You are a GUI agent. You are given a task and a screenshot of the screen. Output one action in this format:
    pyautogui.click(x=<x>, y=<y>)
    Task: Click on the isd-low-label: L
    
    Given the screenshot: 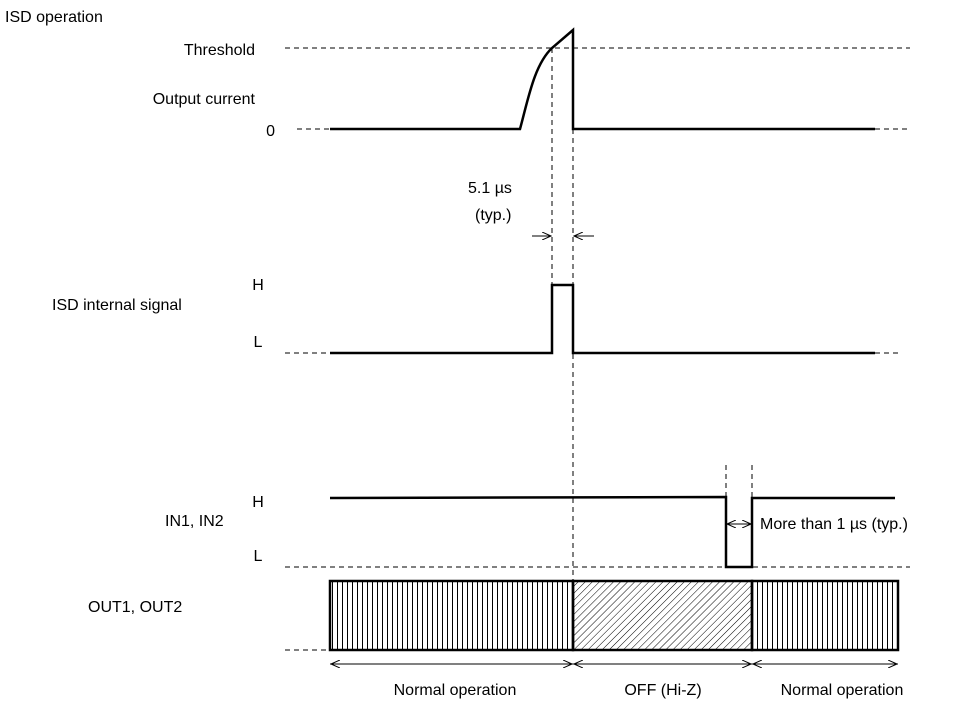 What is the action you would take?
    pyautogui.click(x=258, y=342)
    